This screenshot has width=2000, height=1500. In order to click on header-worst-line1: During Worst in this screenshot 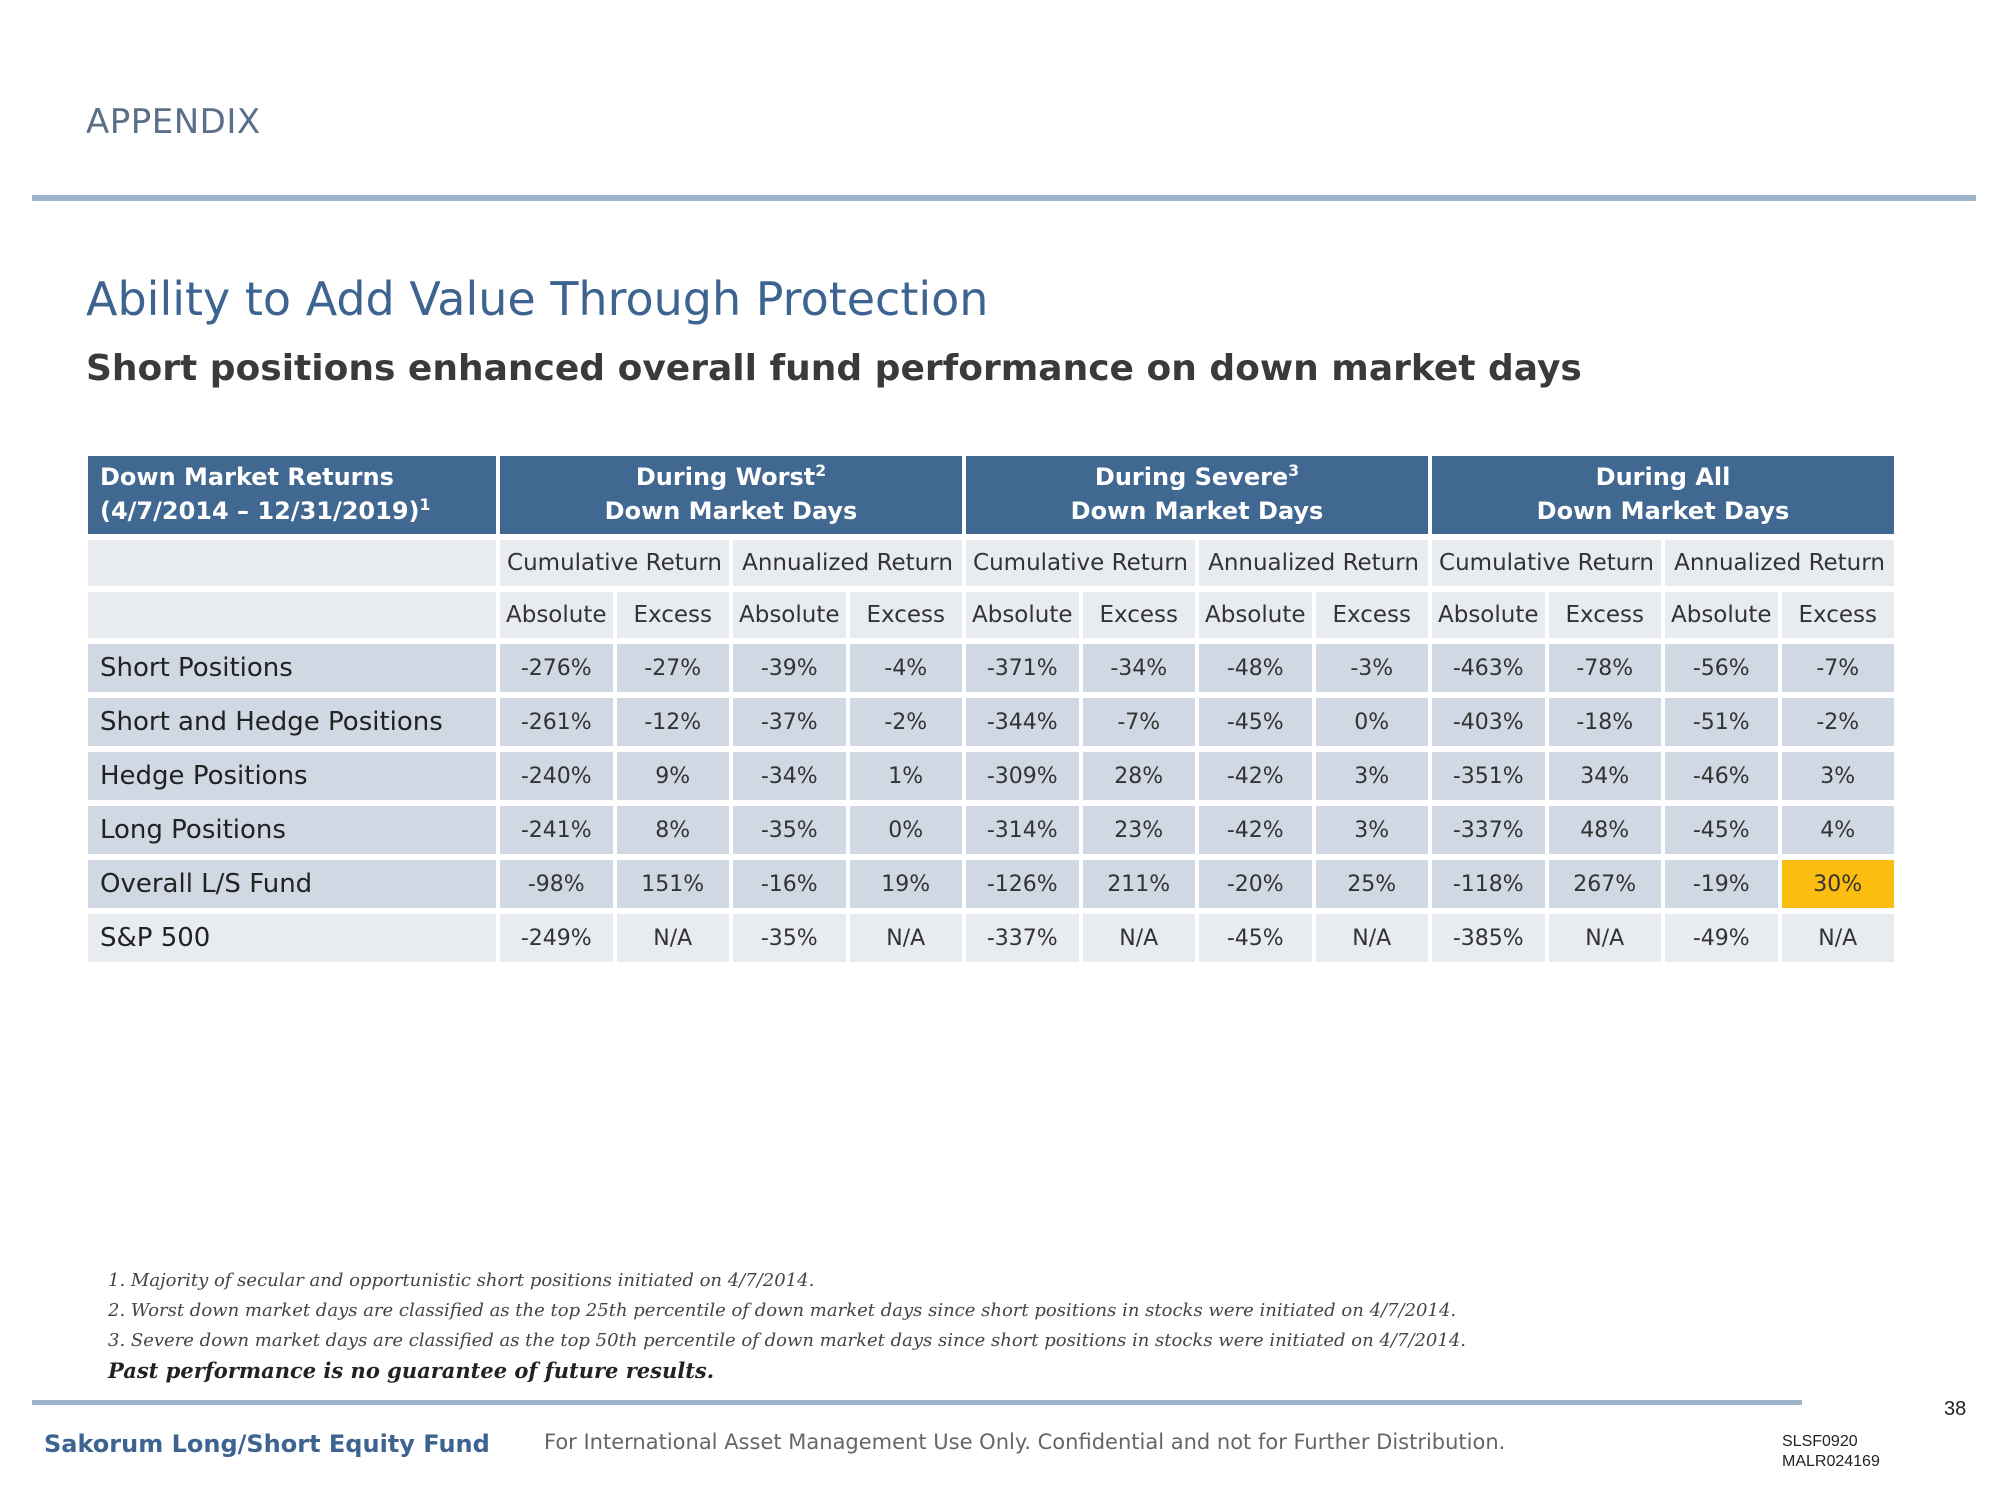, I will do `click(725, 477)`.